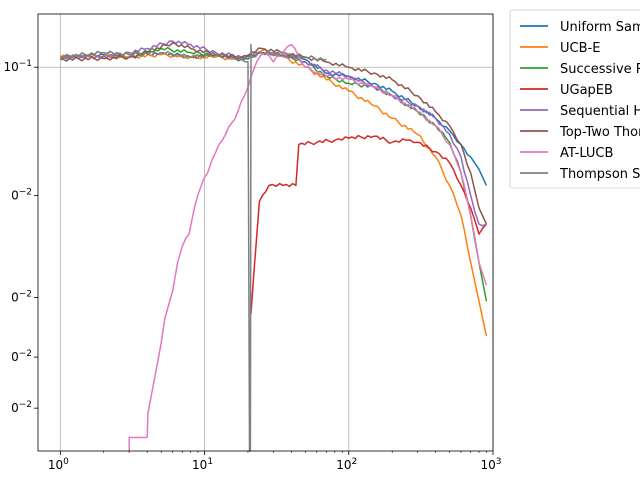 This screenshot has height=480, width=640. Describe the element at coordinates (17, 66) in the screenshot. I see `y-tick-label: 10−1` at that location.